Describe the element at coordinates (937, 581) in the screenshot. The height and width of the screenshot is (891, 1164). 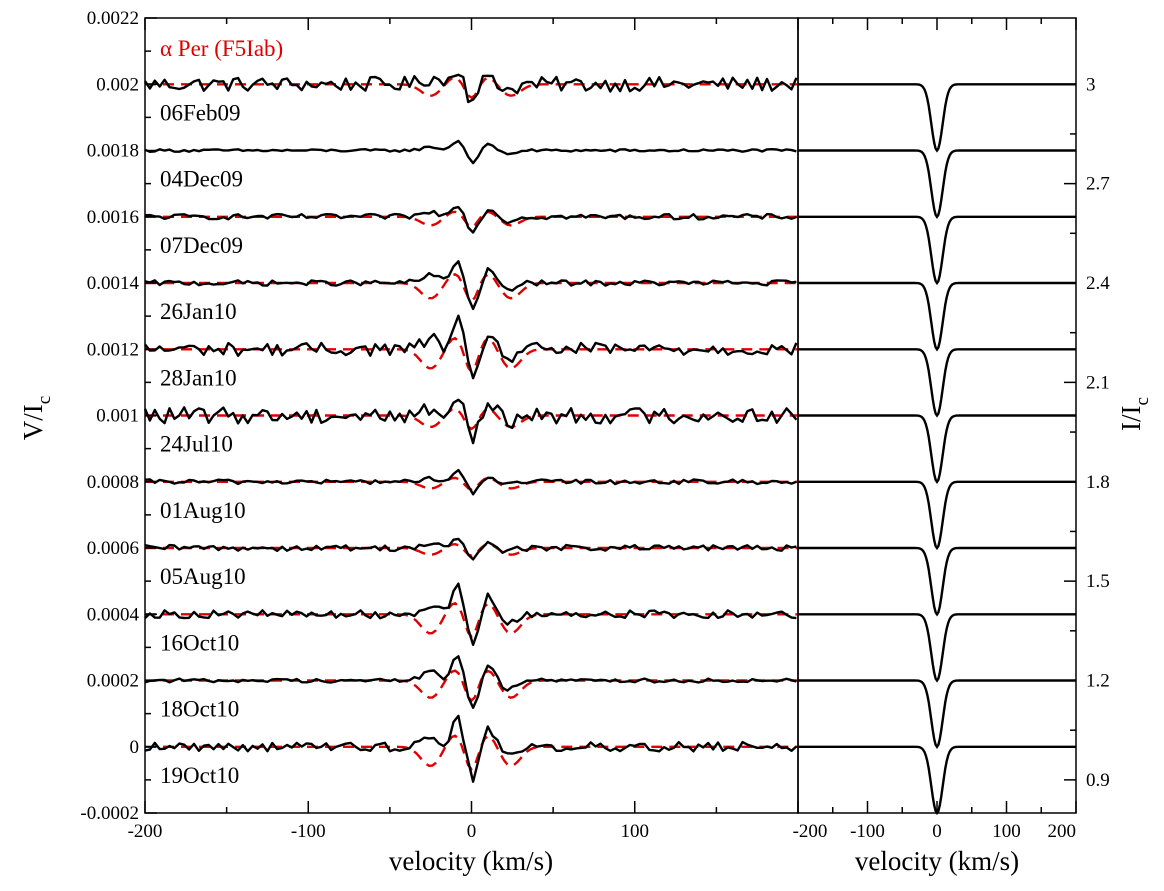
I see `intensity-line-05Aug10` at that location.